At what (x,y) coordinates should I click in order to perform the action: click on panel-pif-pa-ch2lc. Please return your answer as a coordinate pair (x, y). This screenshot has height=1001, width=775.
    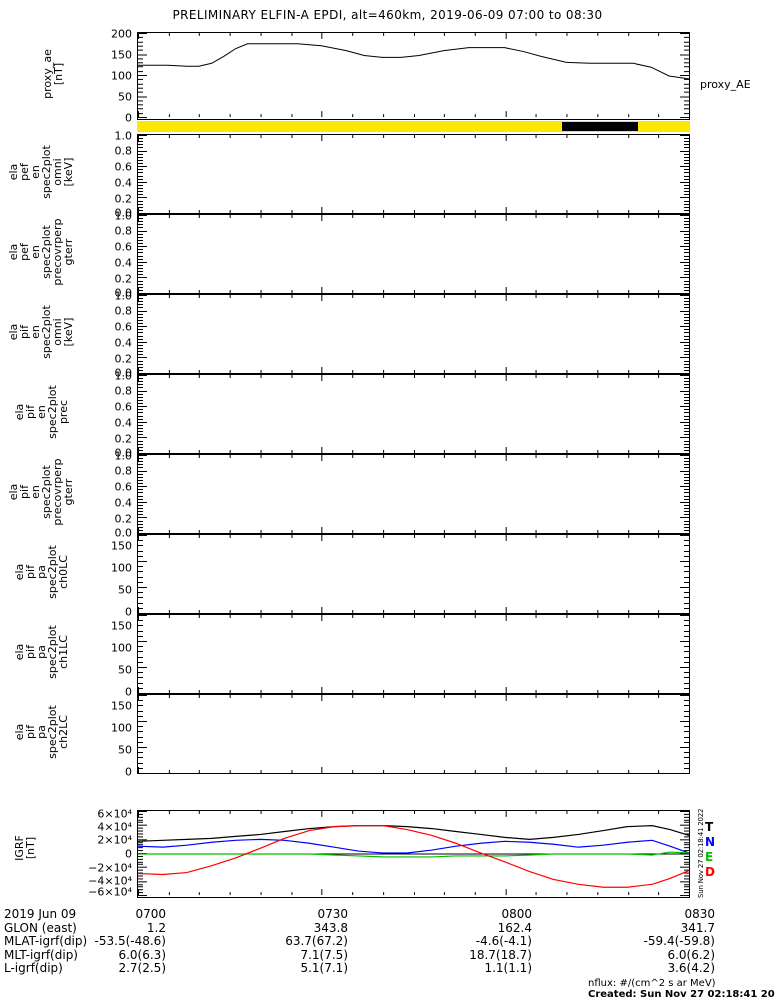
    Looking at the image, I should click on (413, 734).